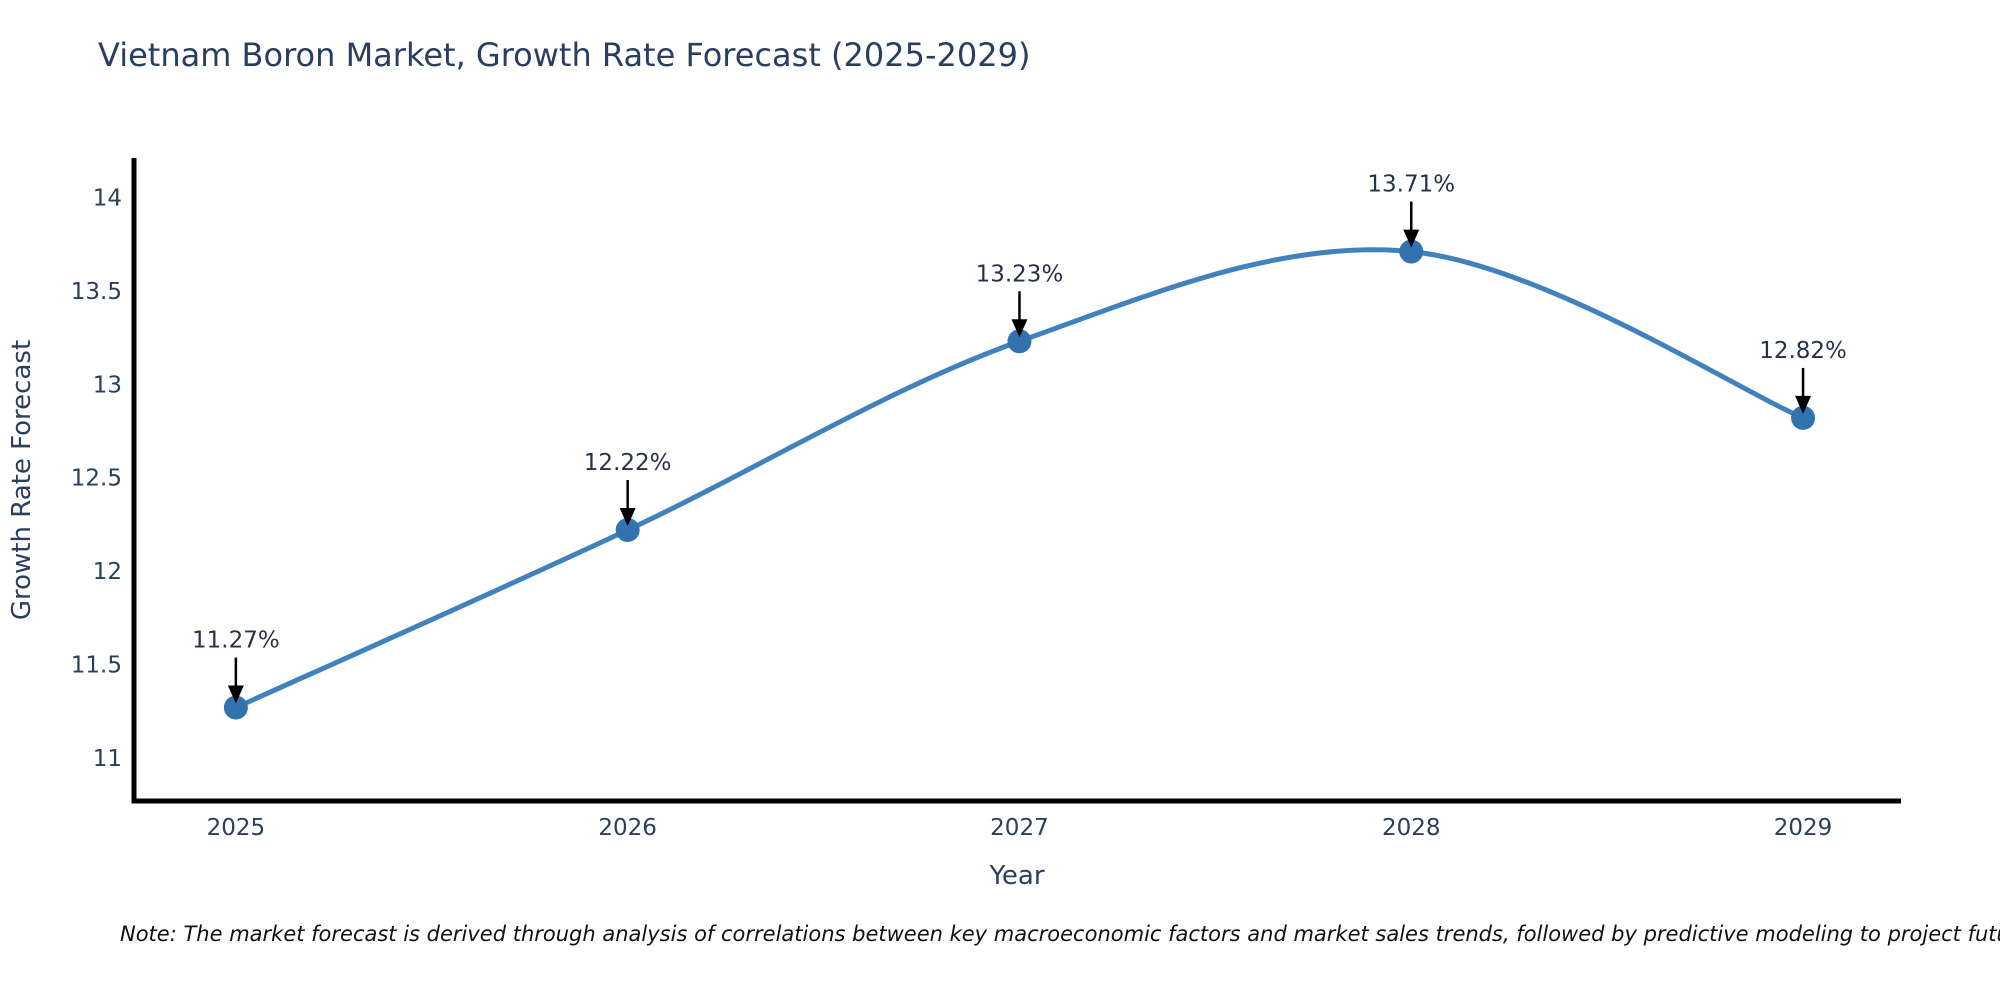 The width and height of the screenshot is (2000, 1000). Describe the element at coordinates (236, 666) in the screenshot. I see `point-annotation: 11.27%` at that location.